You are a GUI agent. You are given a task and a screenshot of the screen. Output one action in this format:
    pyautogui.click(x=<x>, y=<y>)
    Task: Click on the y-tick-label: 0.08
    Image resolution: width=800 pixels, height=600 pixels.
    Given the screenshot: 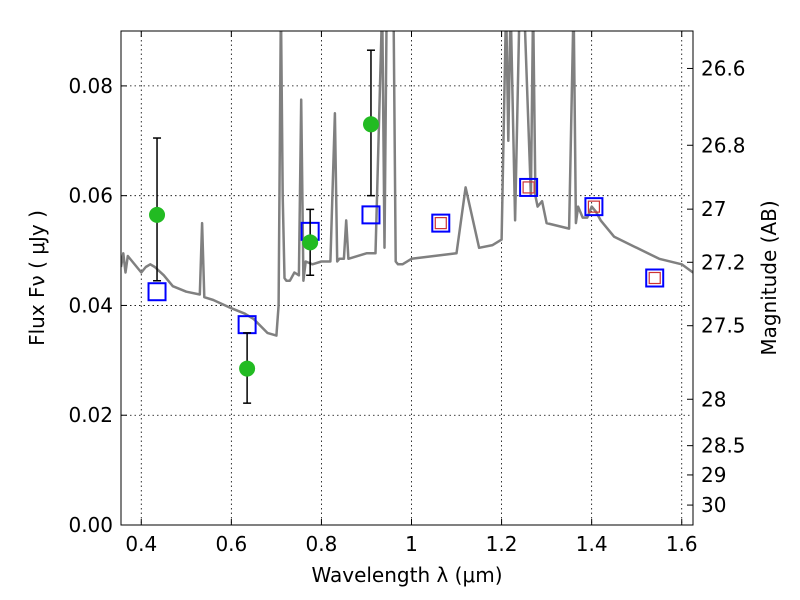 What is the action you would take?
    pyautogui.click(x=90, y=86)
    